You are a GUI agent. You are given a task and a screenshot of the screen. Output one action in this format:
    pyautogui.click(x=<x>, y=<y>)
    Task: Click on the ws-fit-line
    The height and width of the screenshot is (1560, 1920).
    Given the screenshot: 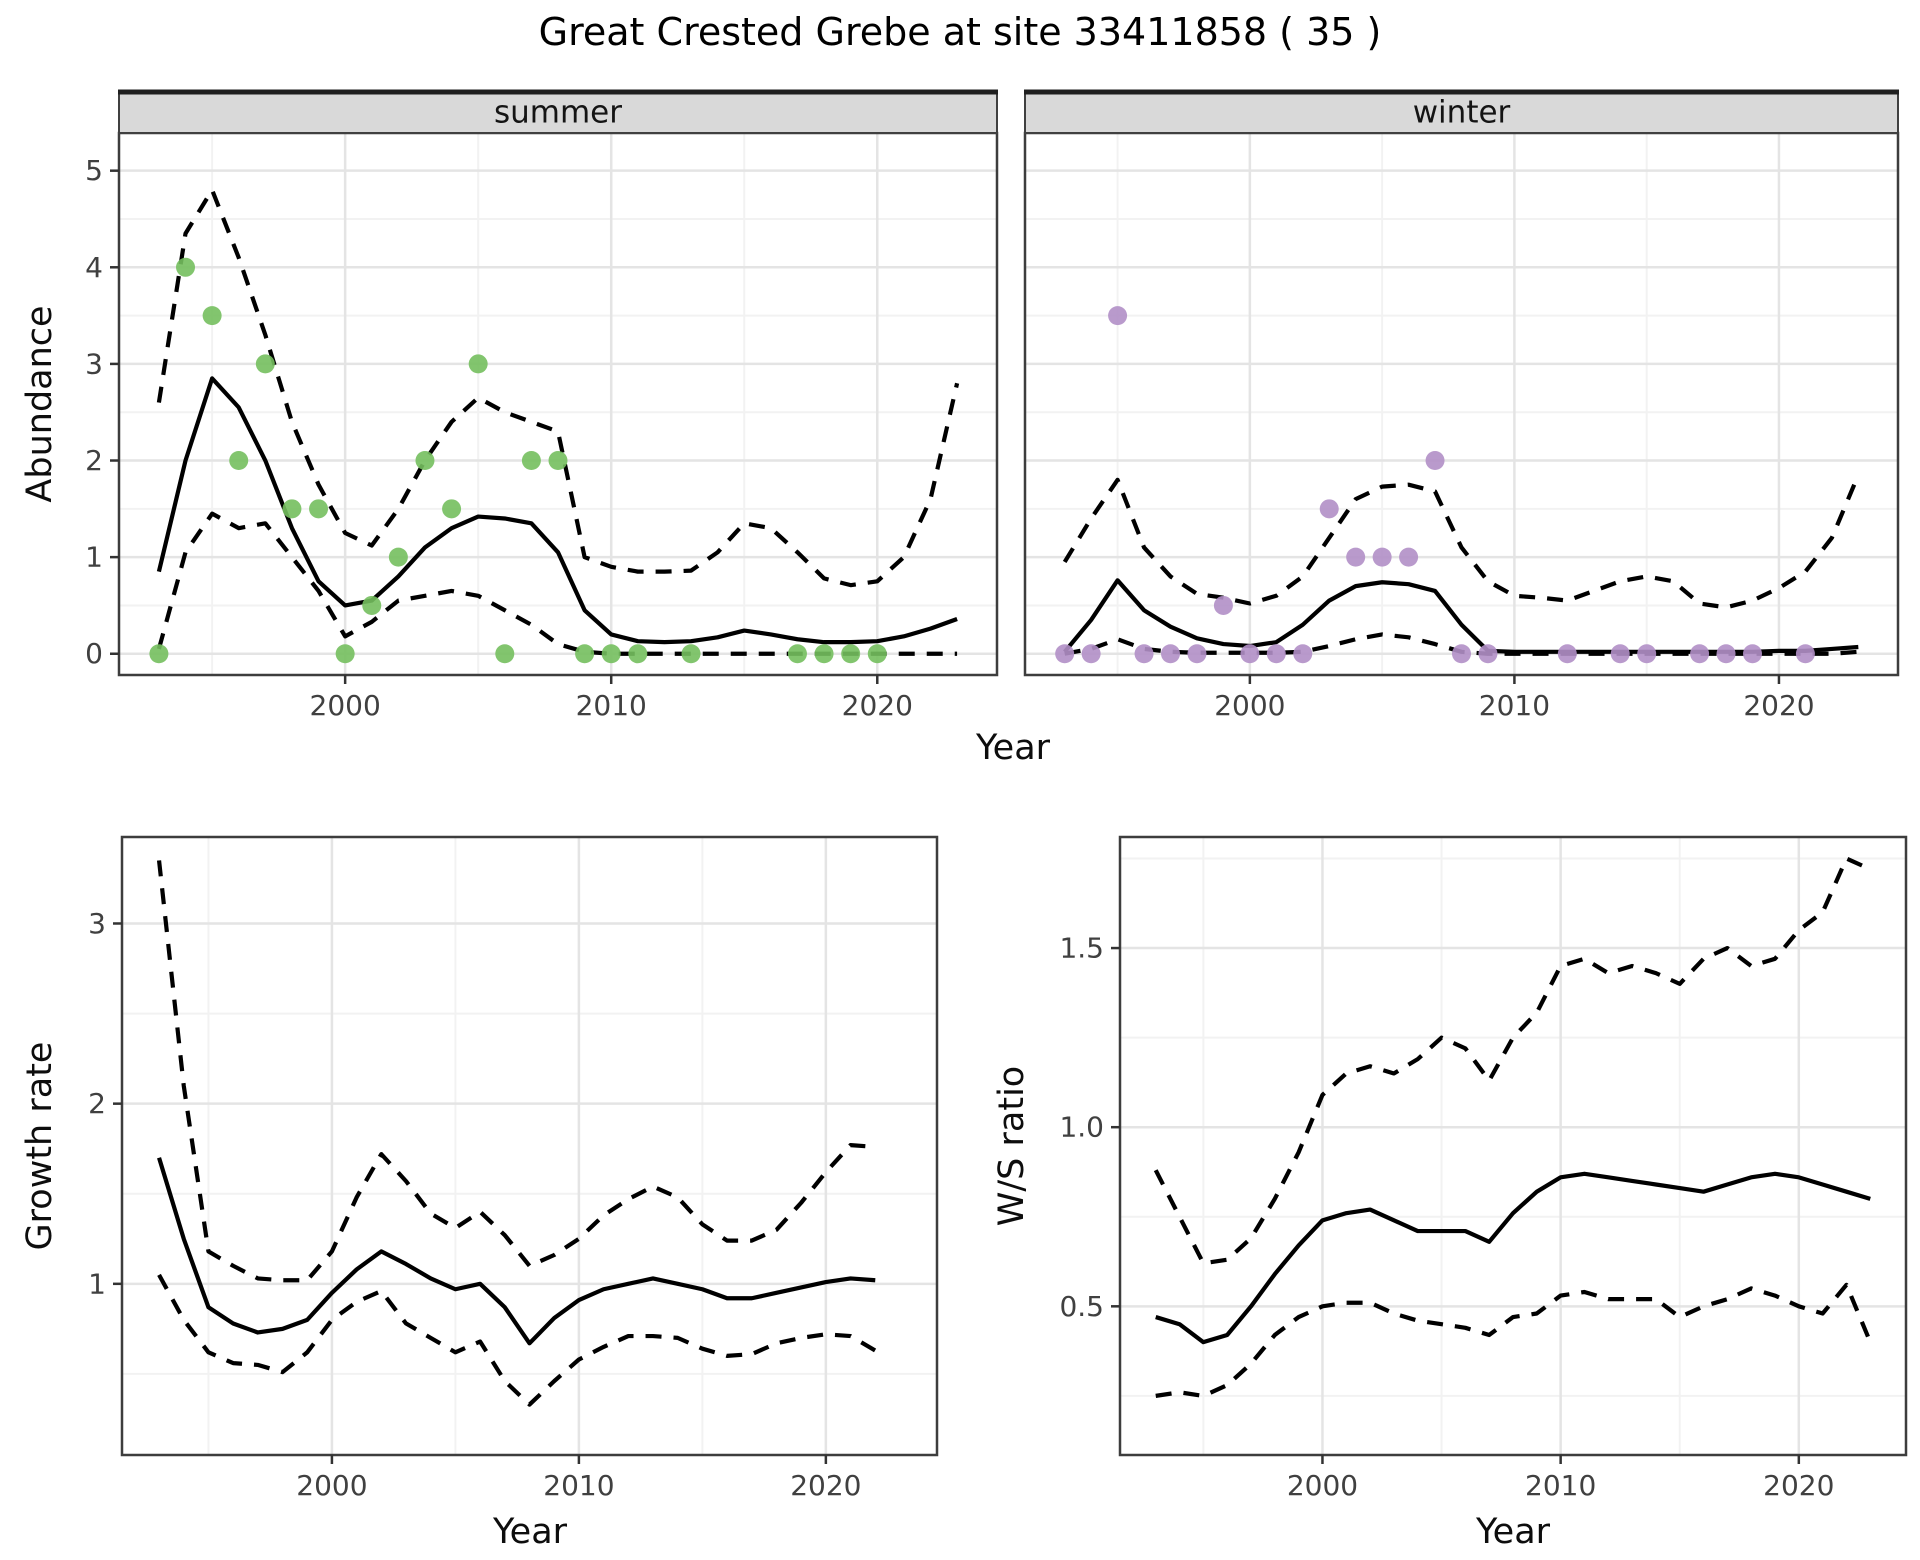 What is the action you would take?
    pyautogui.click(x=1513, y=1258)
    